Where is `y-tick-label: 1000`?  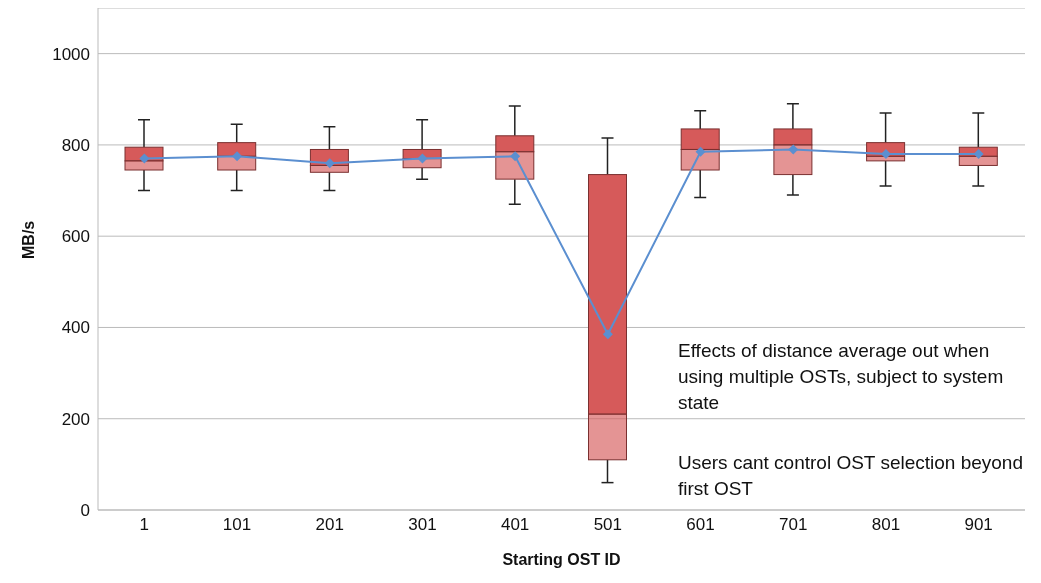
y-tick-label: 1000 is located at coordinates (71, 54).